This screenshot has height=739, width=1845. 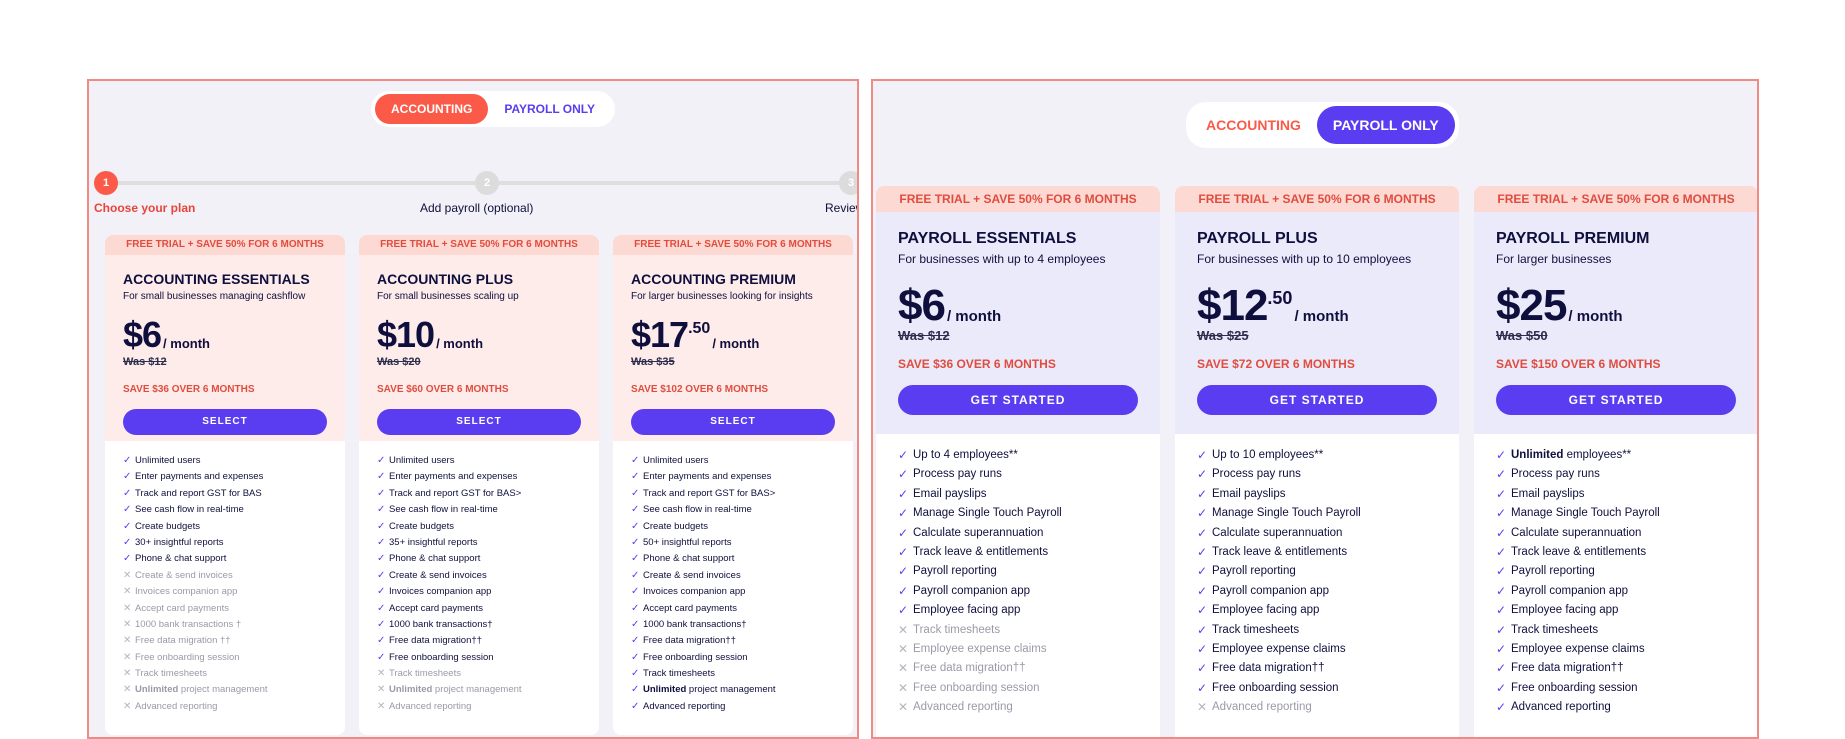 I want to click on feature-text: Advanced reporting, so click(x=430, y=706).